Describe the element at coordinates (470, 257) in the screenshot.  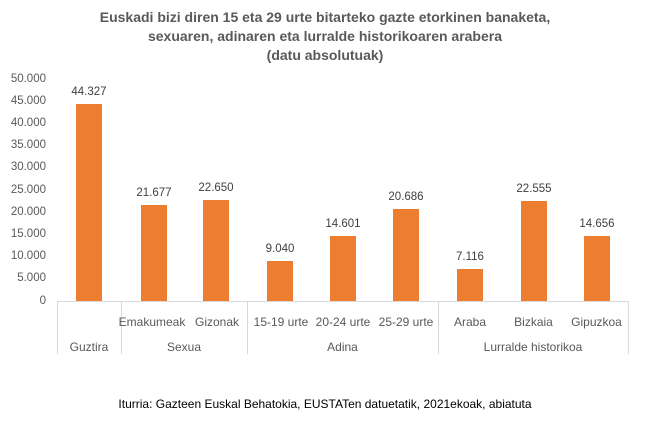
I see `data-label: 7.116` at that location.